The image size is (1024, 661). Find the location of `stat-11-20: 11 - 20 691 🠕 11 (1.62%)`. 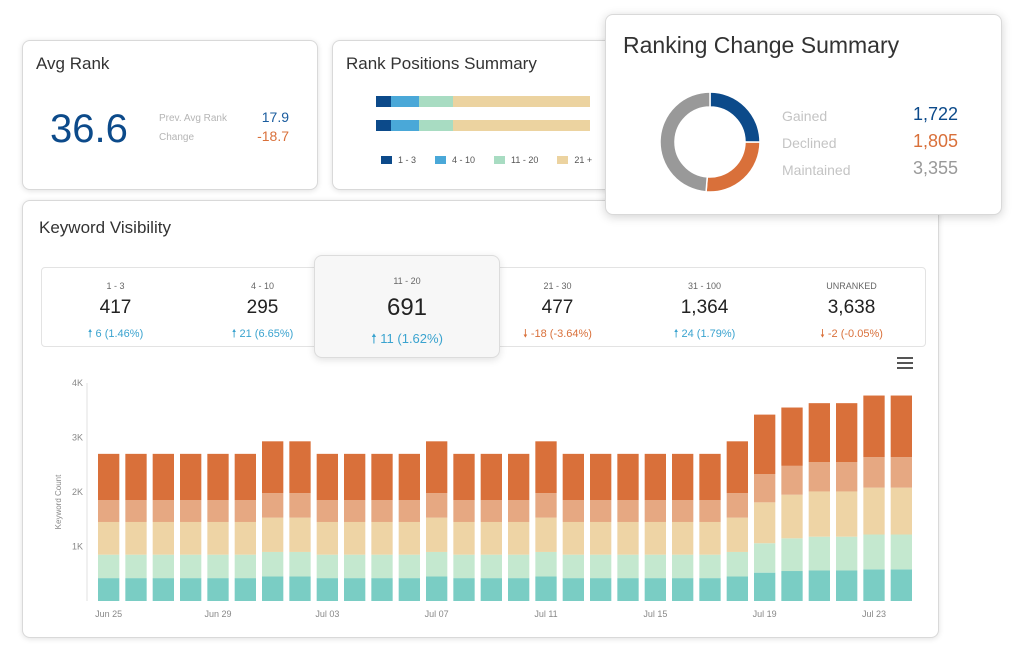

stat-11-20: 11 - 20 691 🠕 11 (1.62%) is located at coordinates (407, 306).